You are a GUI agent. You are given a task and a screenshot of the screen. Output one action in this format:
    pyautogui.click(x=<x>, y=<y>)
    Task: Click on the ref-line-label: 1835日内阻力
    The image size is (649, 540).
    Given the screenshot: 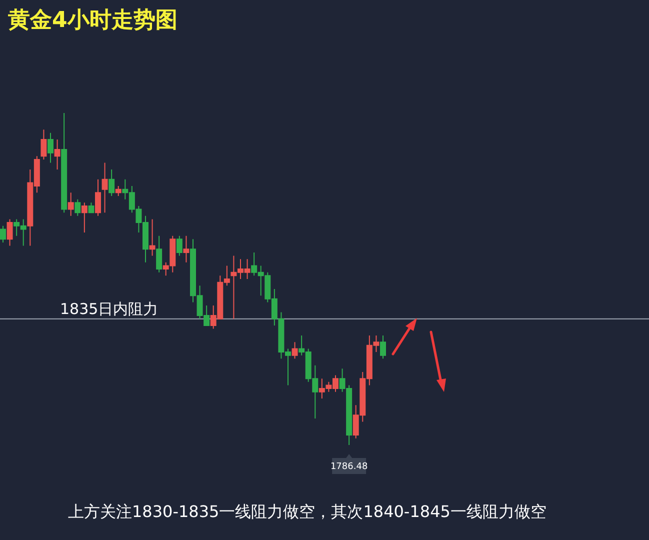 What is the action you would take?
    pyautogui.click(x=109, y=309)
    